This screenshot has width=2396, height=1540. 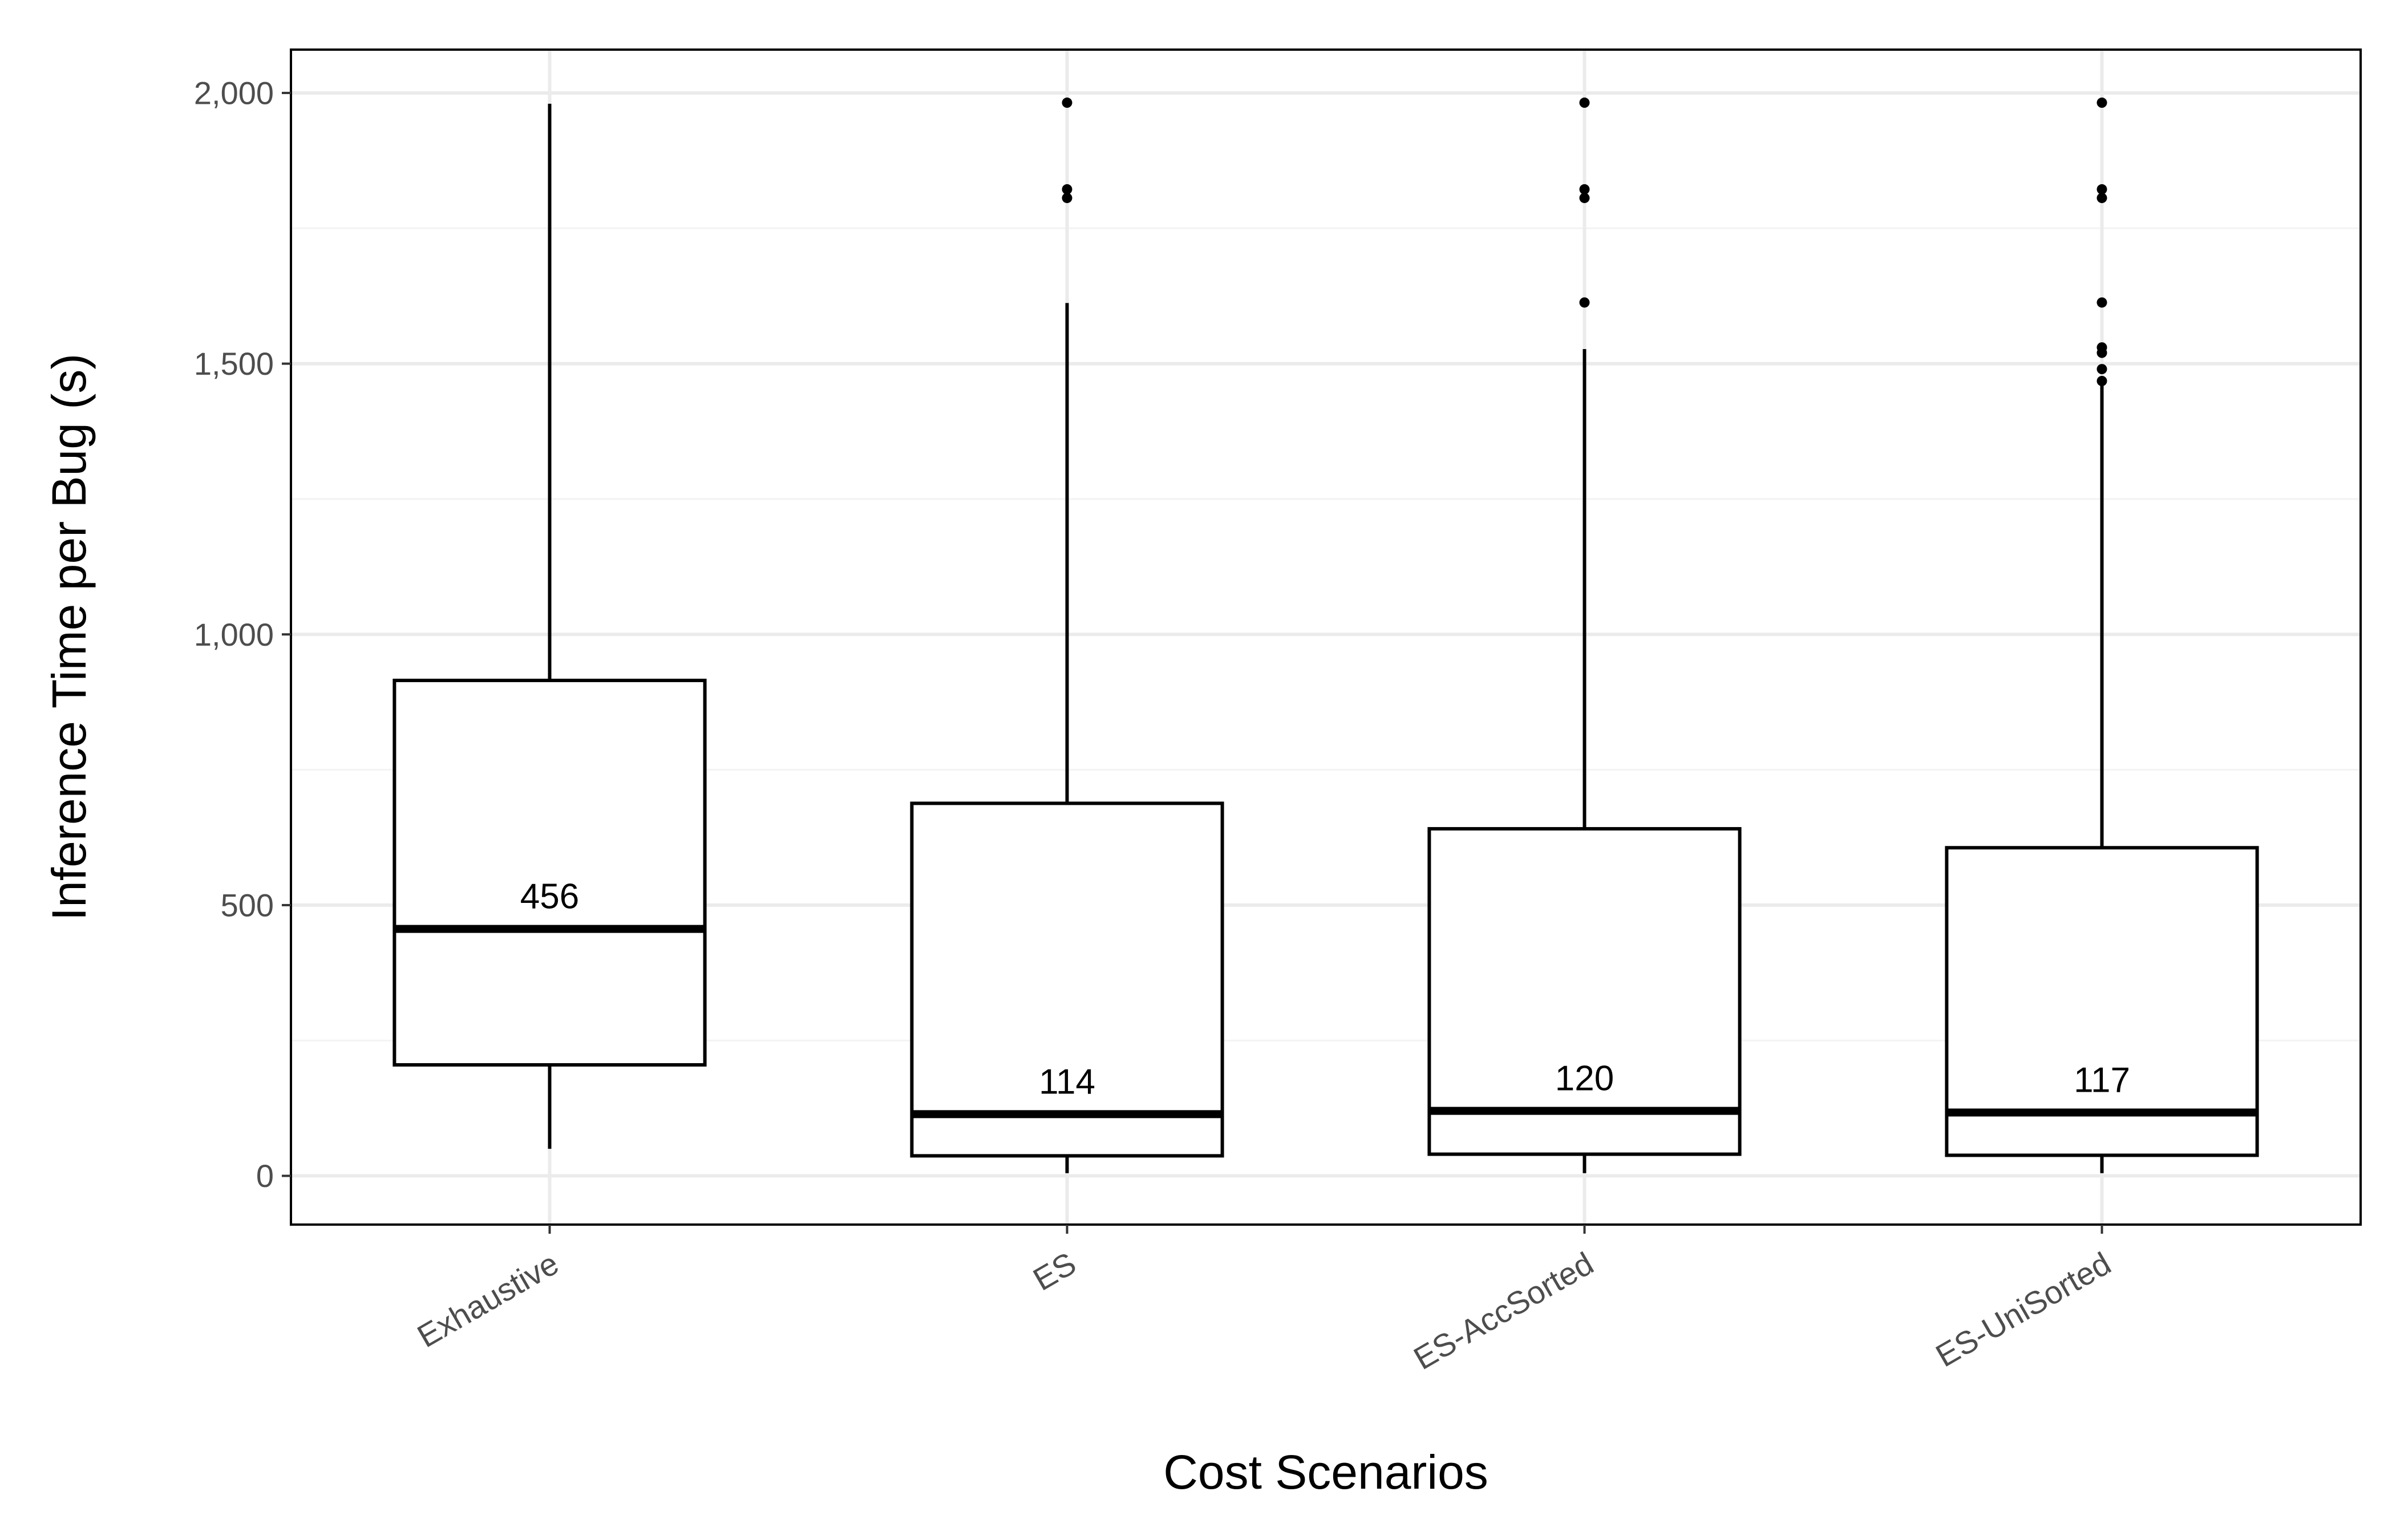 What do you see at coordinates (234, 635) in the screenshot?
I see `y-tick-label: 1,000` at bounding box center [234, 635].